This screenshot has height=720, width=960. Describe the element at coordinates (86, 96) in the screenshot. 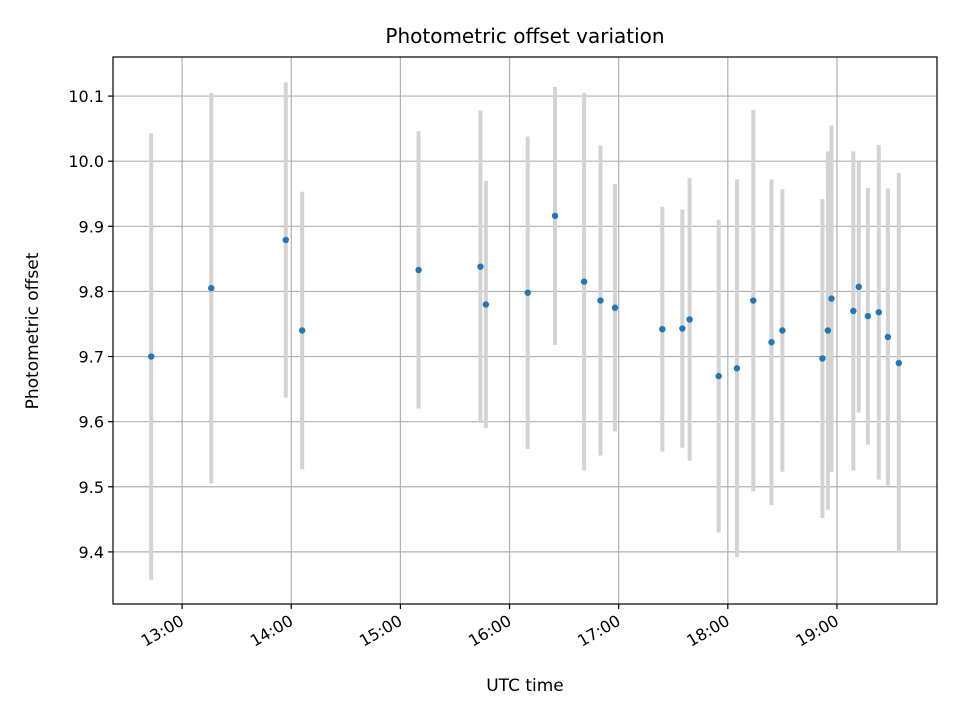

I see `y-tick-label: 10.1` at that location.